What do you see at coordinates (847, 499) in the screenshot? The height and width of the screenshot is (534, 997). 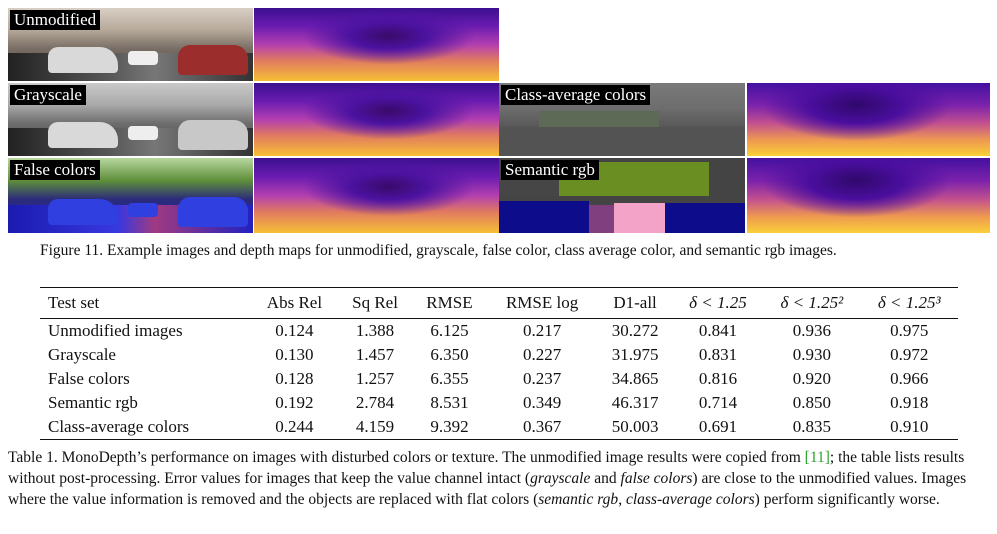 I see `table-caption-text: ) perform significantly worse.` at bounding box center [847, 499].